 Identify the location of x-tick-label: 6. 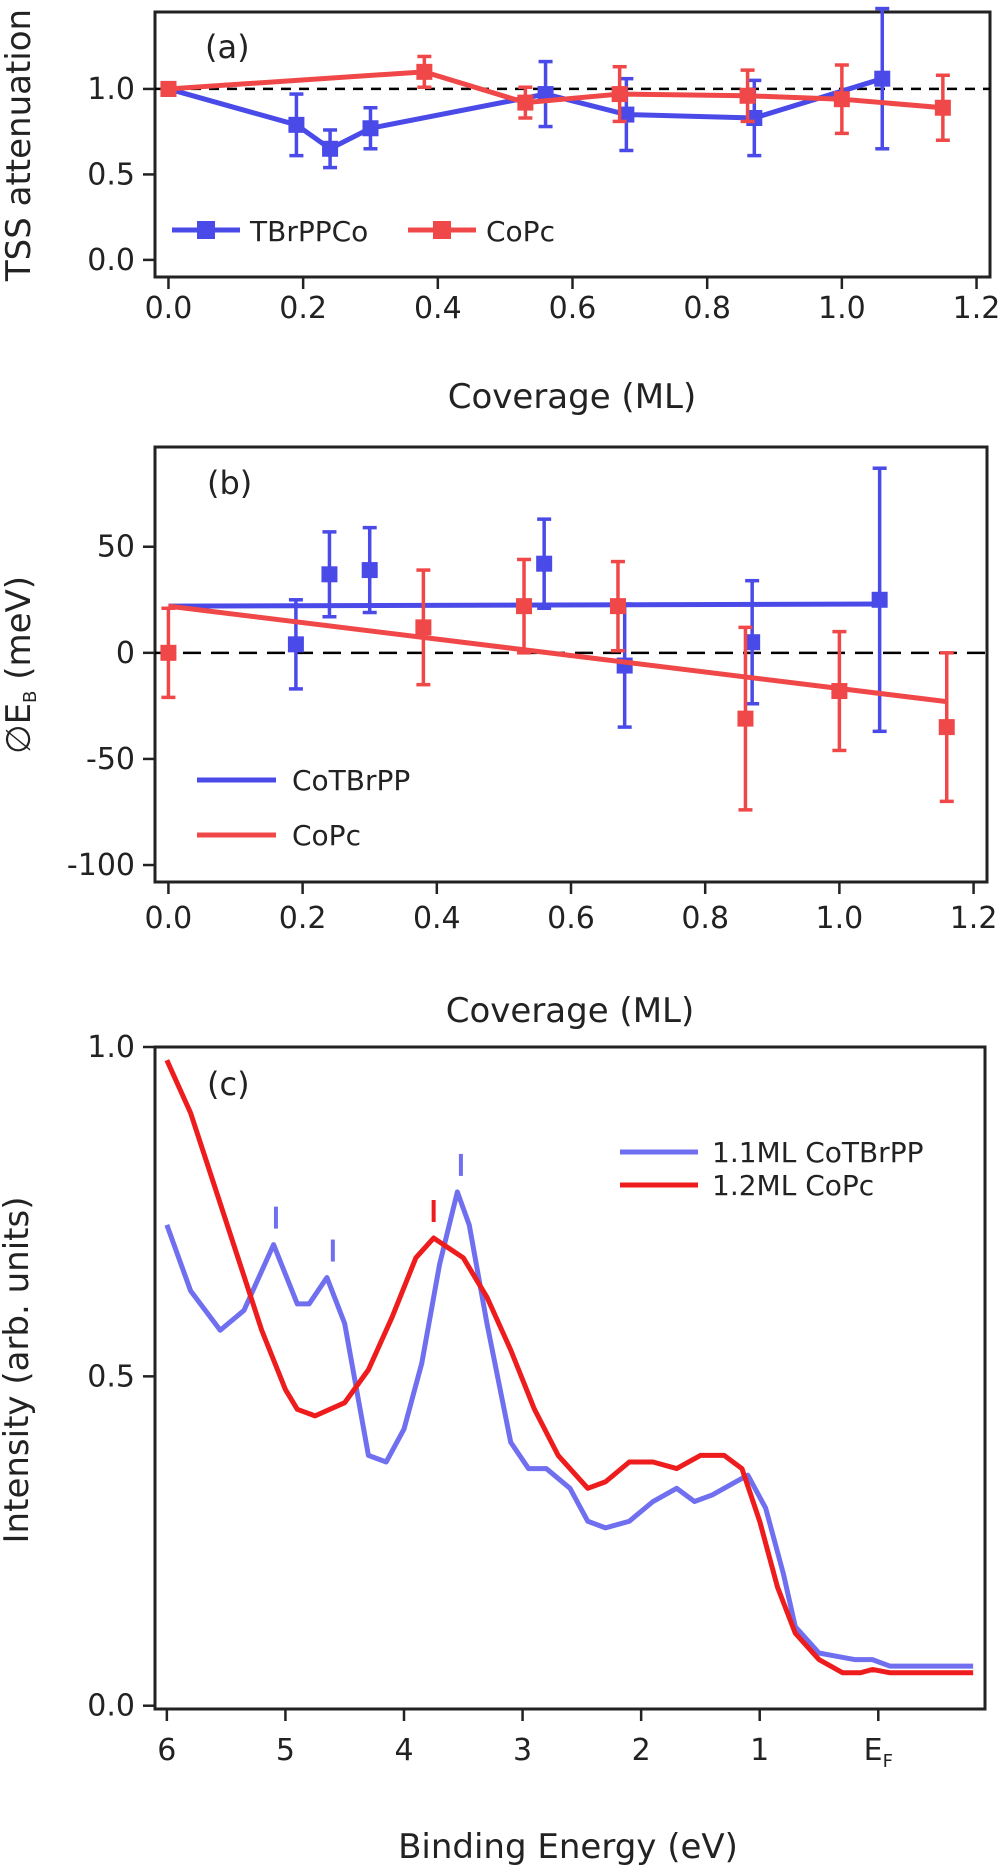
(166, 1750).